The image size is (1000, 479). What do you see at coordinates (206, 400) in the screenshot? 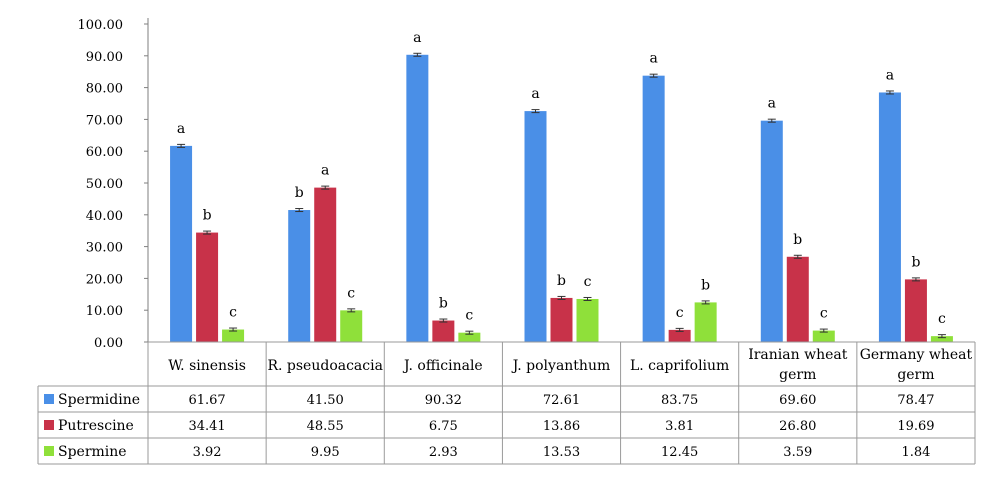
I see `table-value: 61.67` at bounding box center [206, 400].